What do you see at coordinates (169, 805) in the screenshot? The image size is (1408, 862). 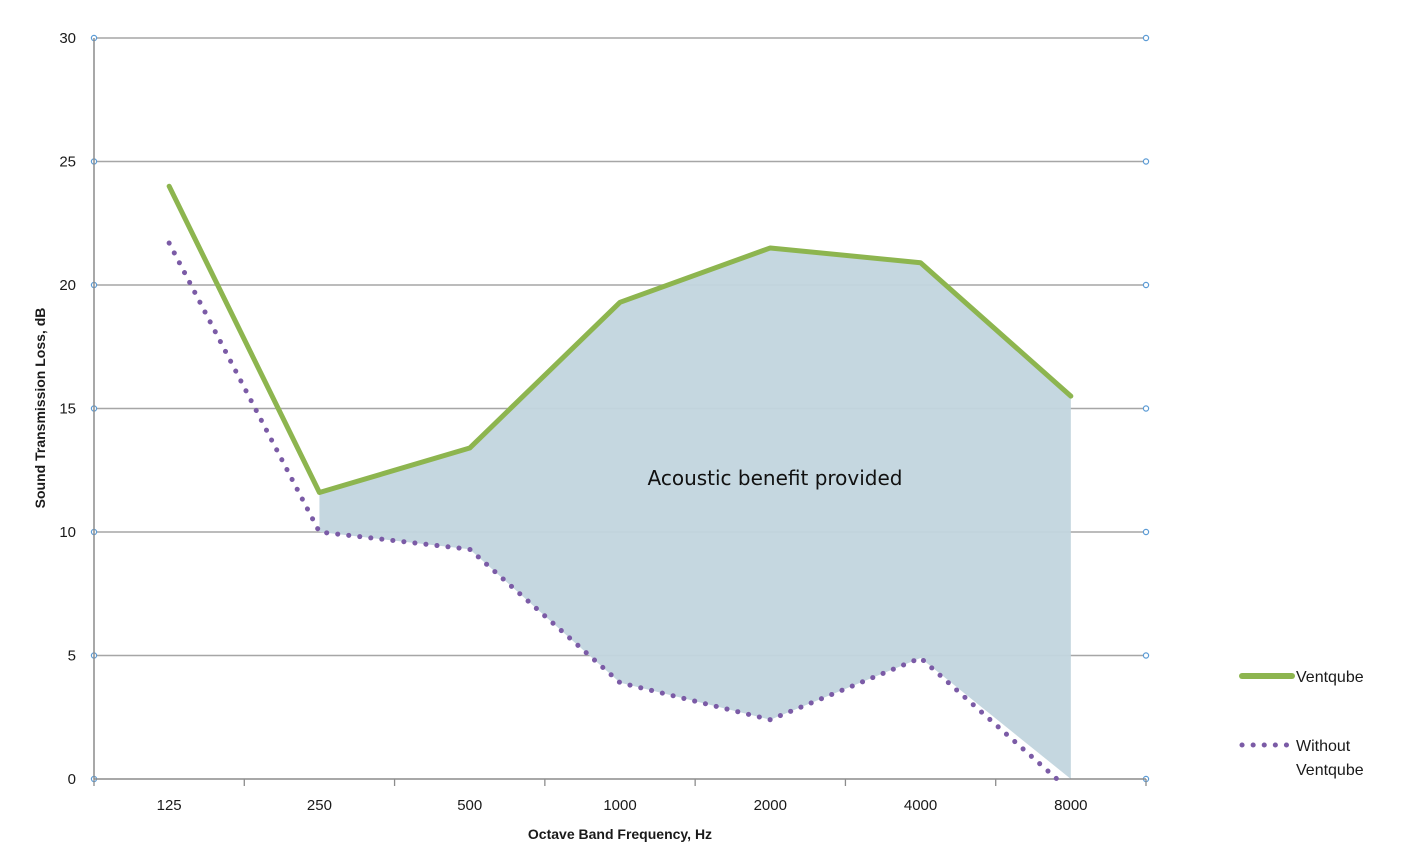 I see `x-tick-label: 125` at bounding box center [169, 805].